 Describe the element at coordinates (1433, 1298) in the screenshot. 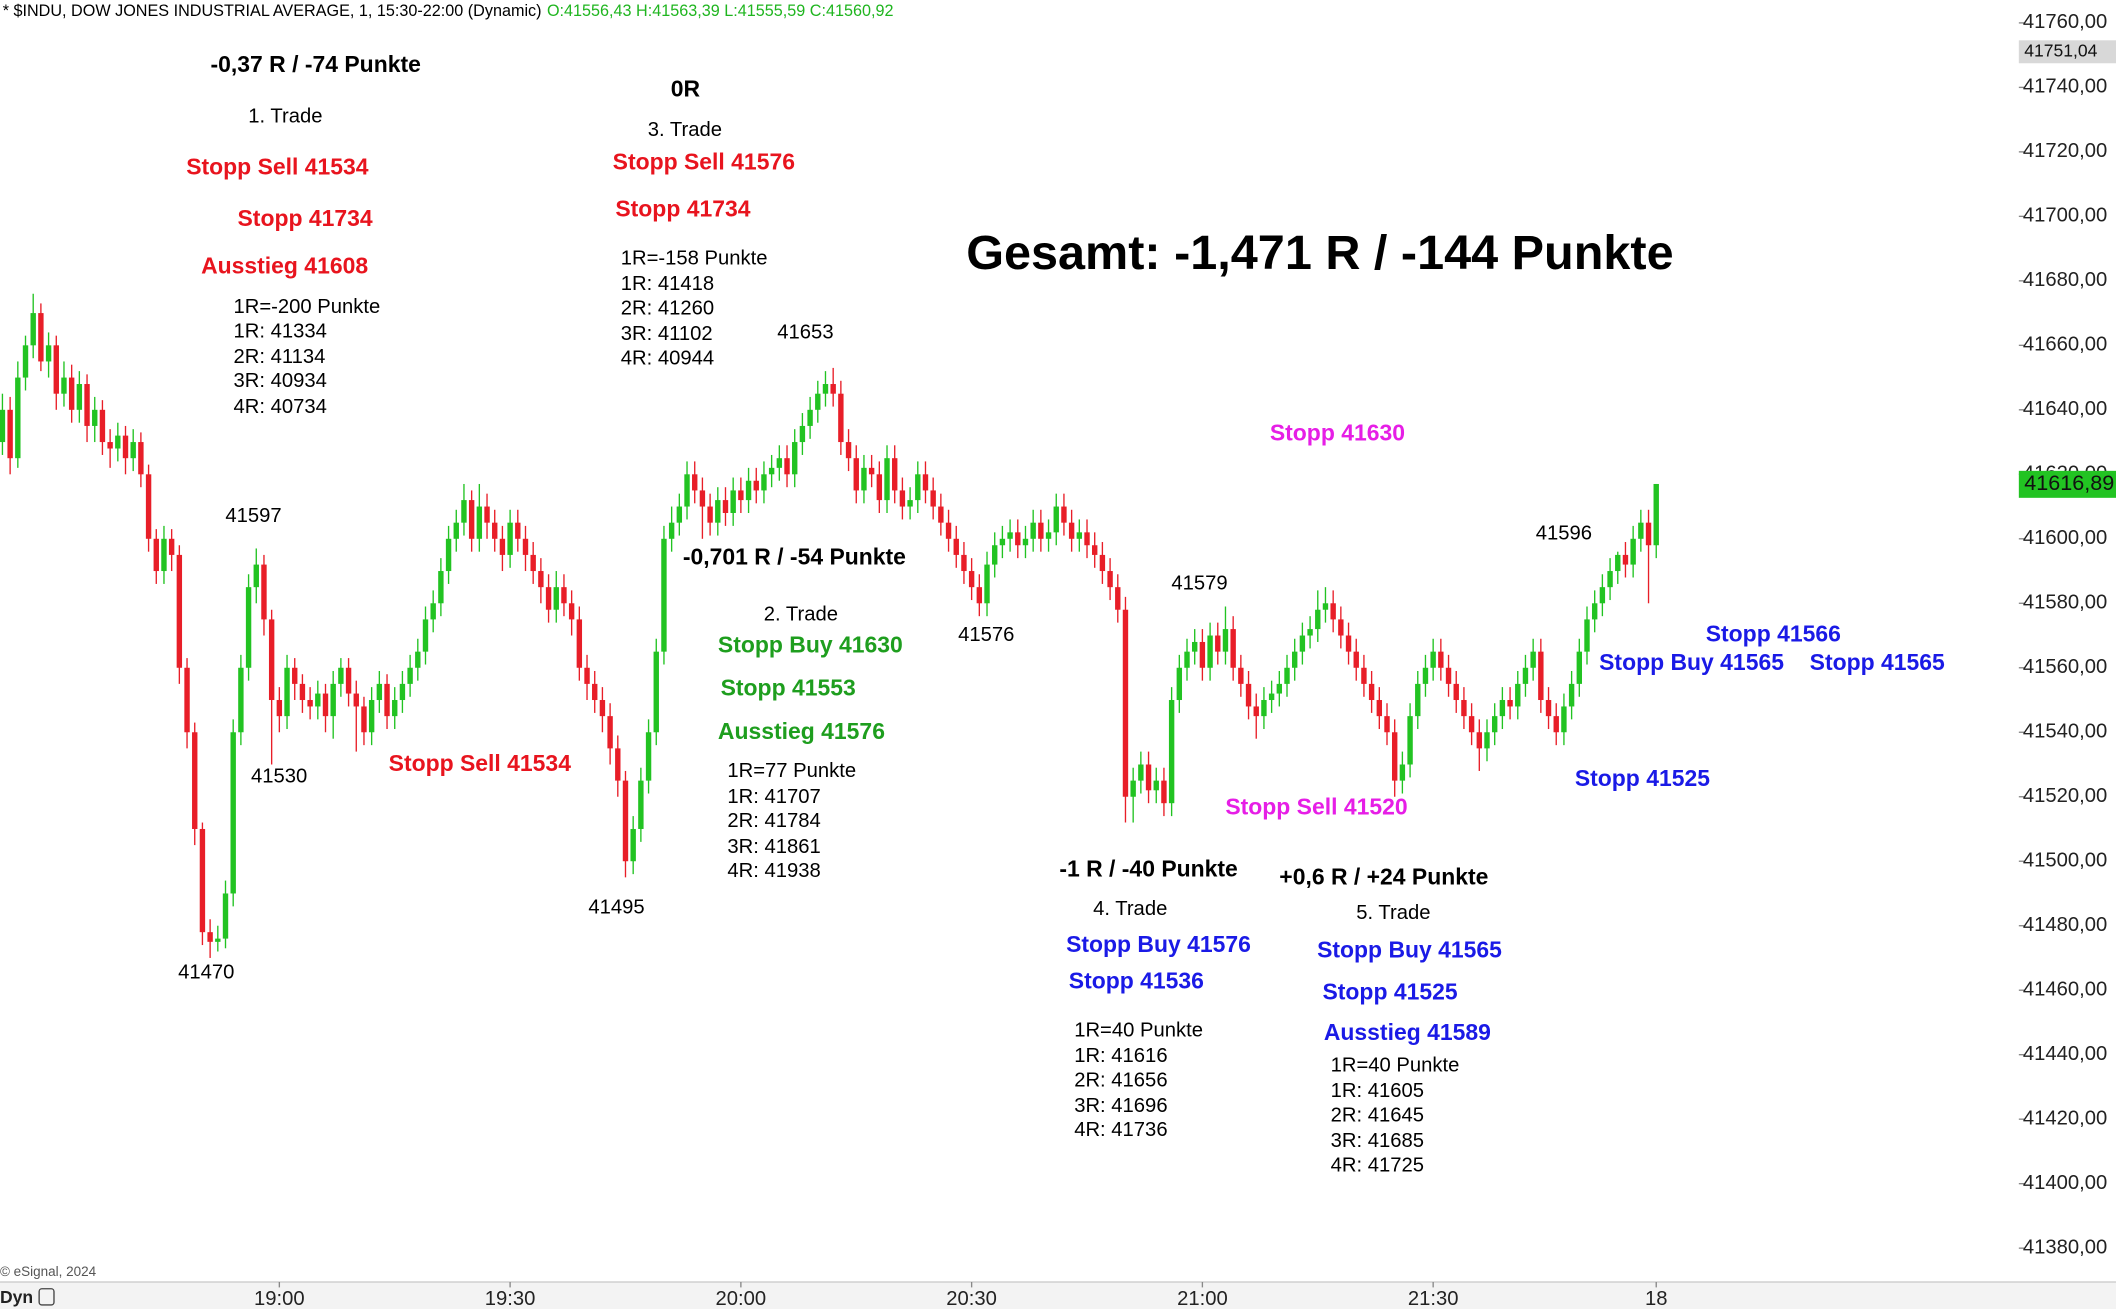

I see `x-tick-label: 21:30` at that location.